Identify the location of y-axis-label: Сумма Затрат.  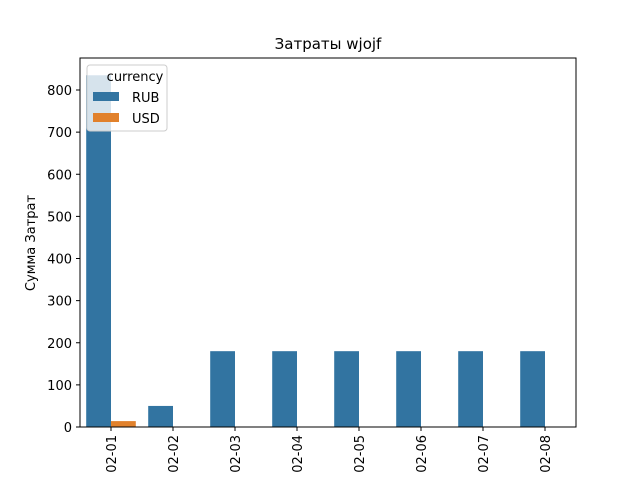
(31, 243).